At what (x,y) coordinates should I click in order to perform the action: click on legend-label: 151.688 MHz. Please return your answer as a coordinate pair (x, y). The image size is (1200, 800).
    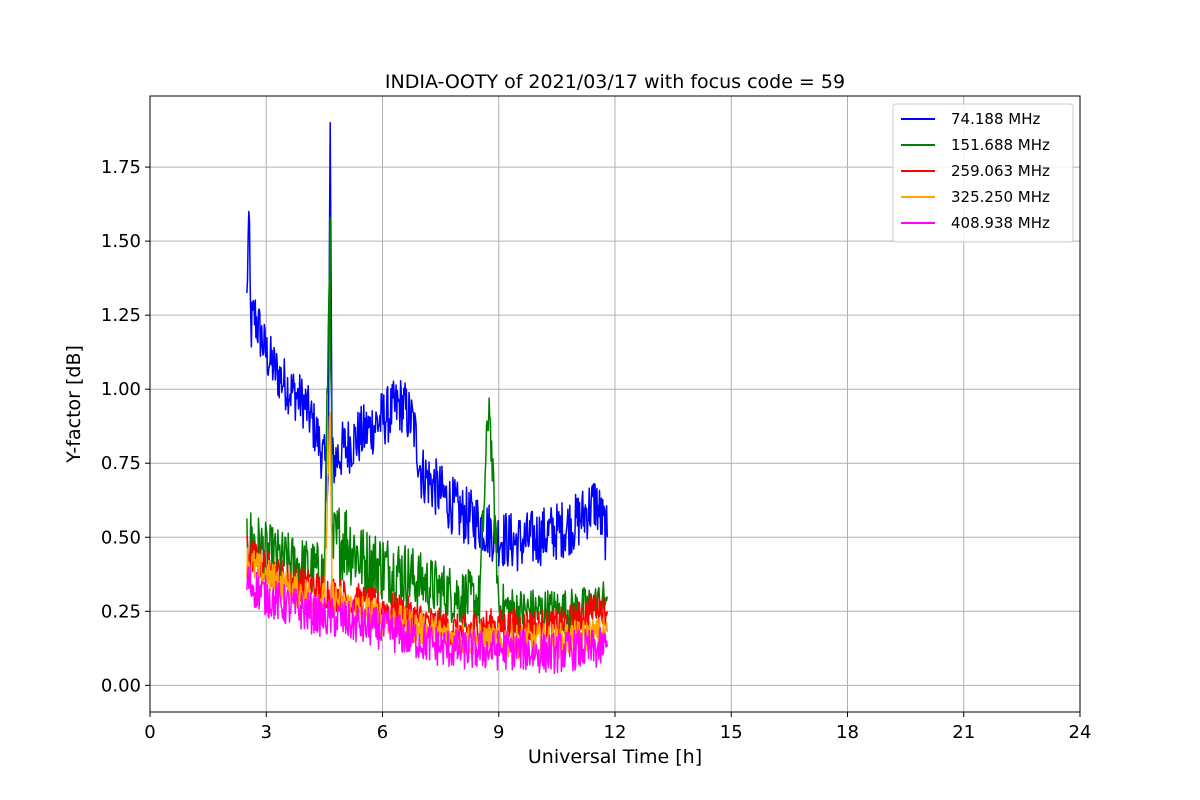
    Looking at the image, I should click on (1000, 145).